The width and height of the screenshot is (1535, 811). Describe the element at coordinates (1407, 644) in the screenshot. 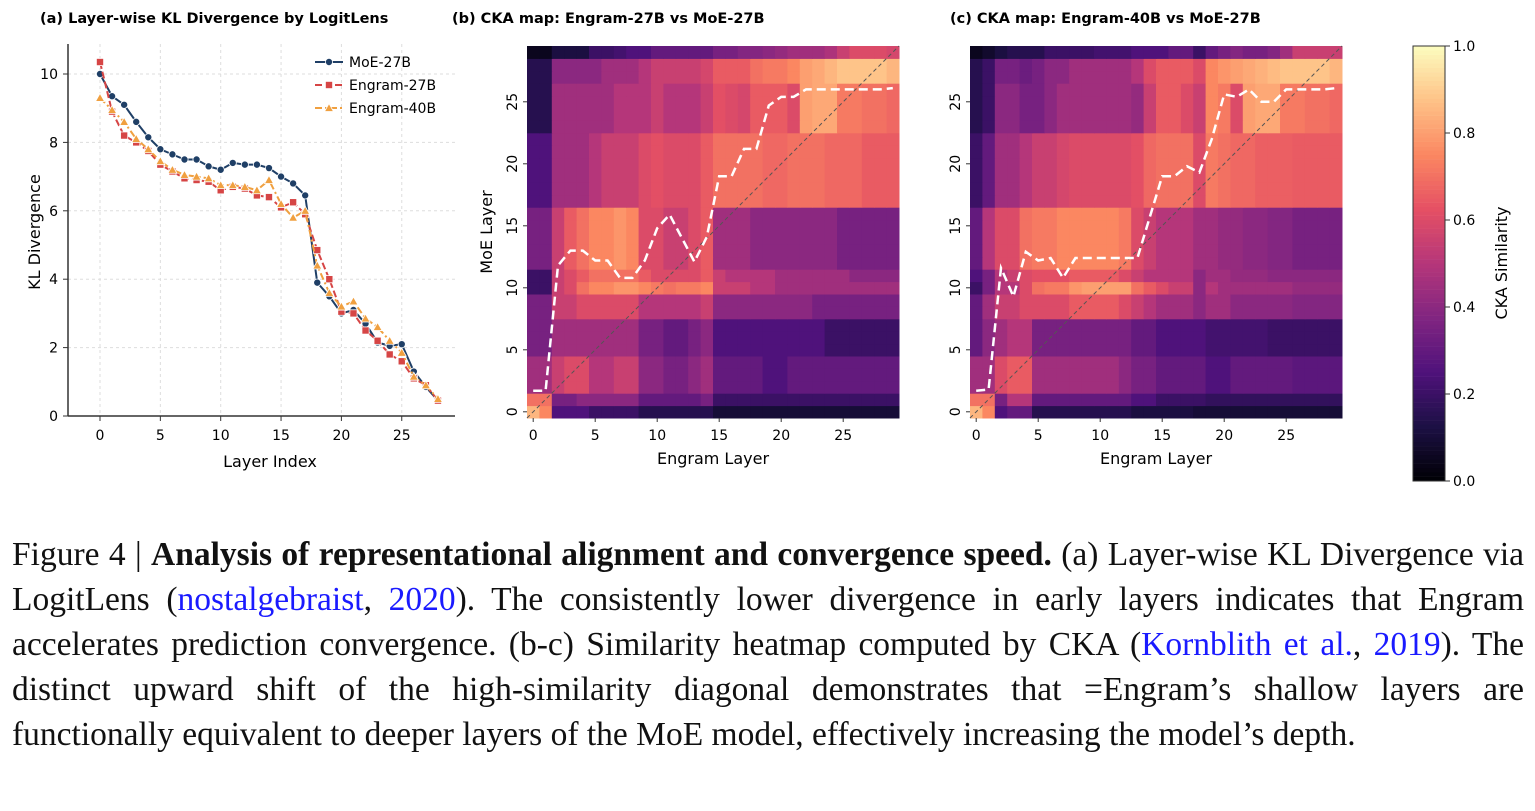

I see `citation-year-link: 2019` at that location.